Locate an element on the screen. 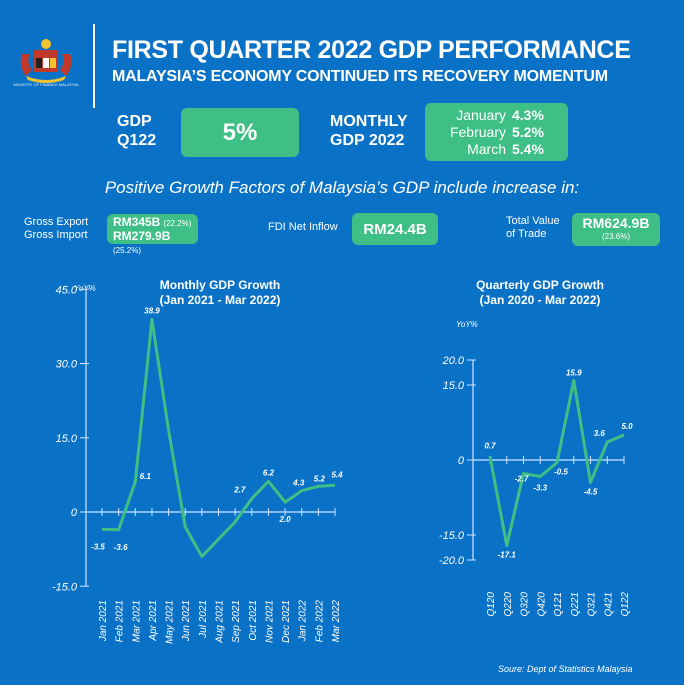  gdp-value: 5% is located at coordinates (240, 132).